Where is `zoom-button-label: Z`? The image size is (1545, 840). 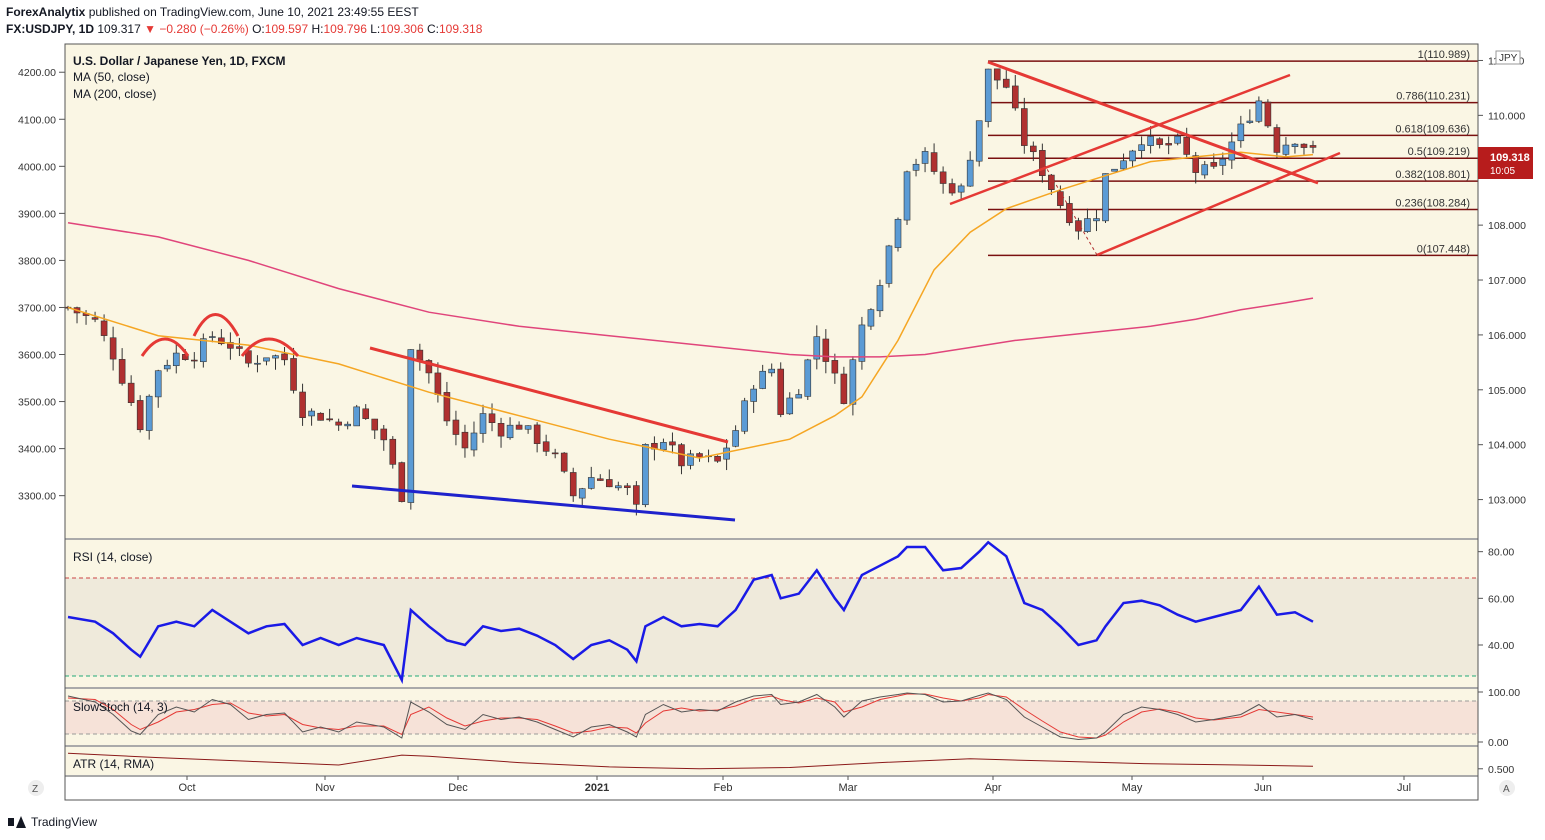 zoom-button-label: Z is located at coordinates (35, 789).